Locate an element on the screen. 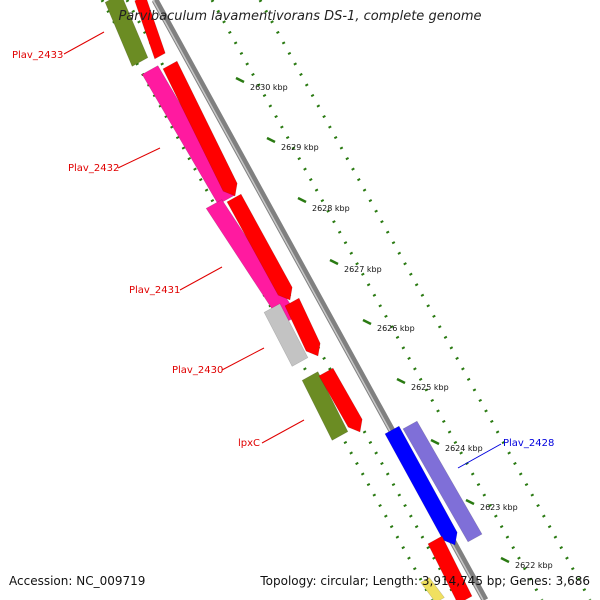  gene-lpxc-block is located at coordinates (325, 406).